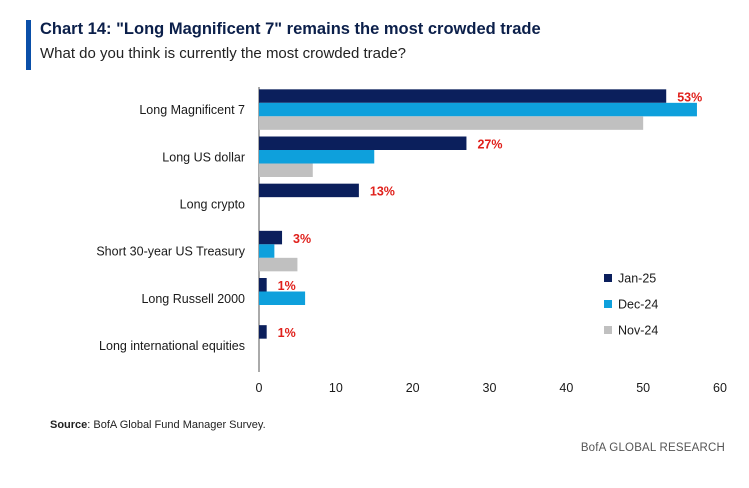  I want to click on data-label-long-magnificent-7: 53%, so click(689, 97).